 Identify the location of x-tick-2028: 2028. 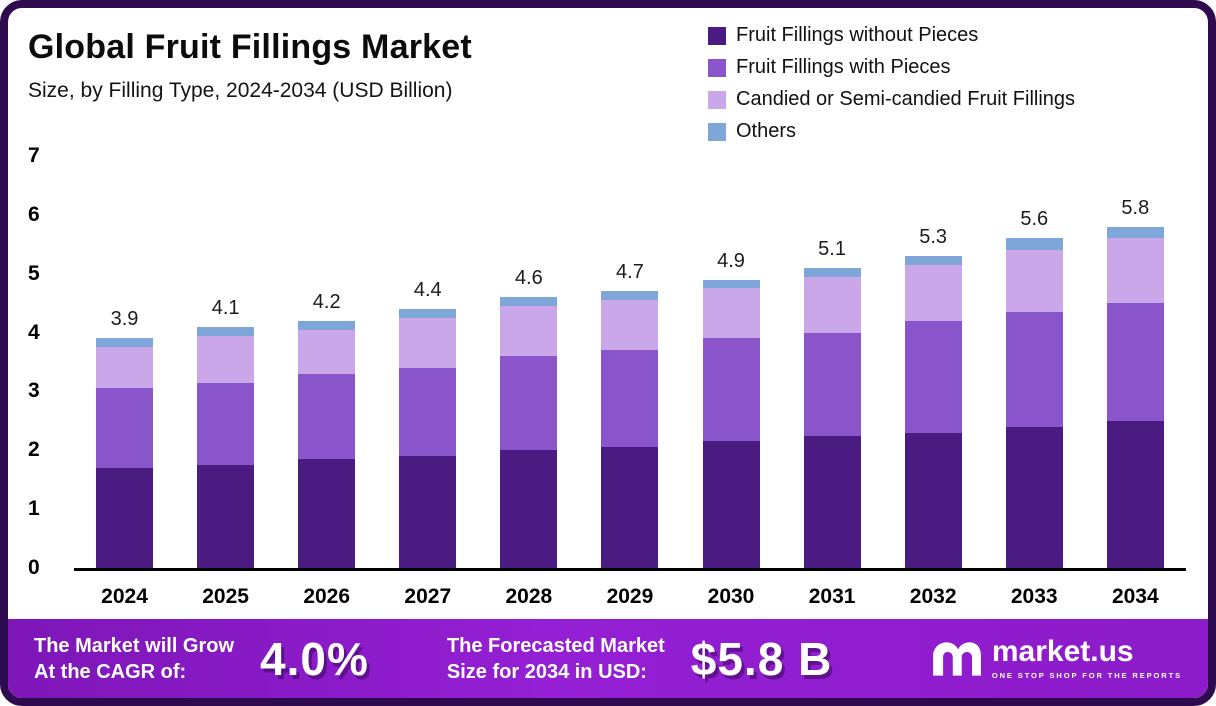
(529, 596).